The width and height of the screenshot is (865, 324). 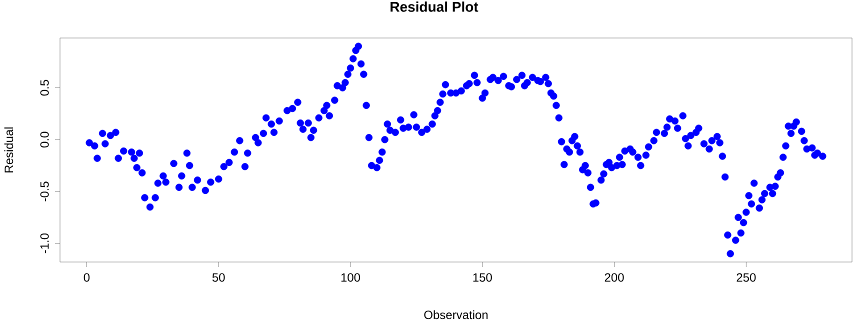 What do you see at coordinates (9, 149) in the screenshot?
I see `y-axis-title: Residual` at bounding box center [9, 149].